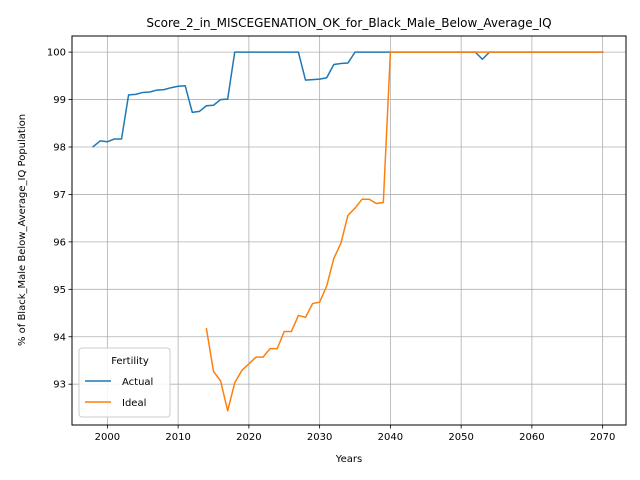  Describe the element at coordinates (602, 437) in the screenshot. I see `x-tick-label: 2070` at that location.